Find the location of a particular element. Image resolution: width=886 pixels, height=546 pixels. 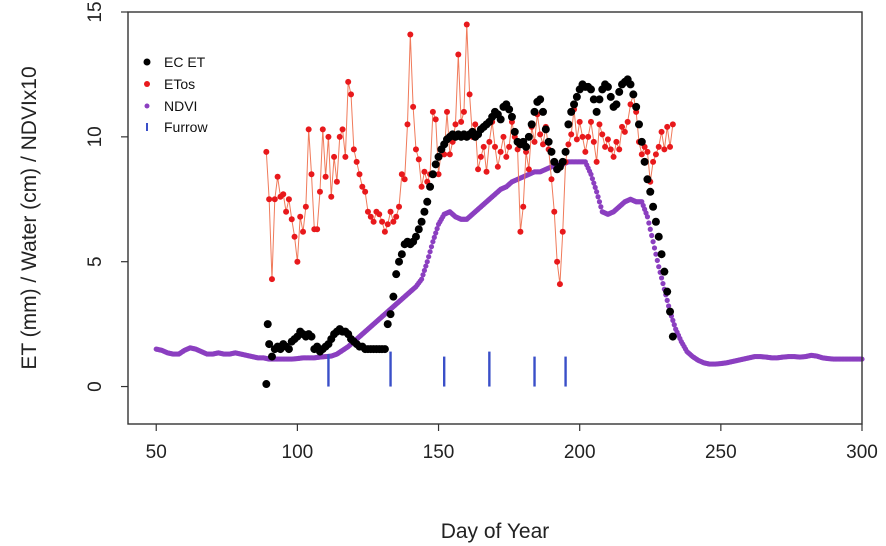

legend-marker-ec-et is located at coordinates (147, 62).